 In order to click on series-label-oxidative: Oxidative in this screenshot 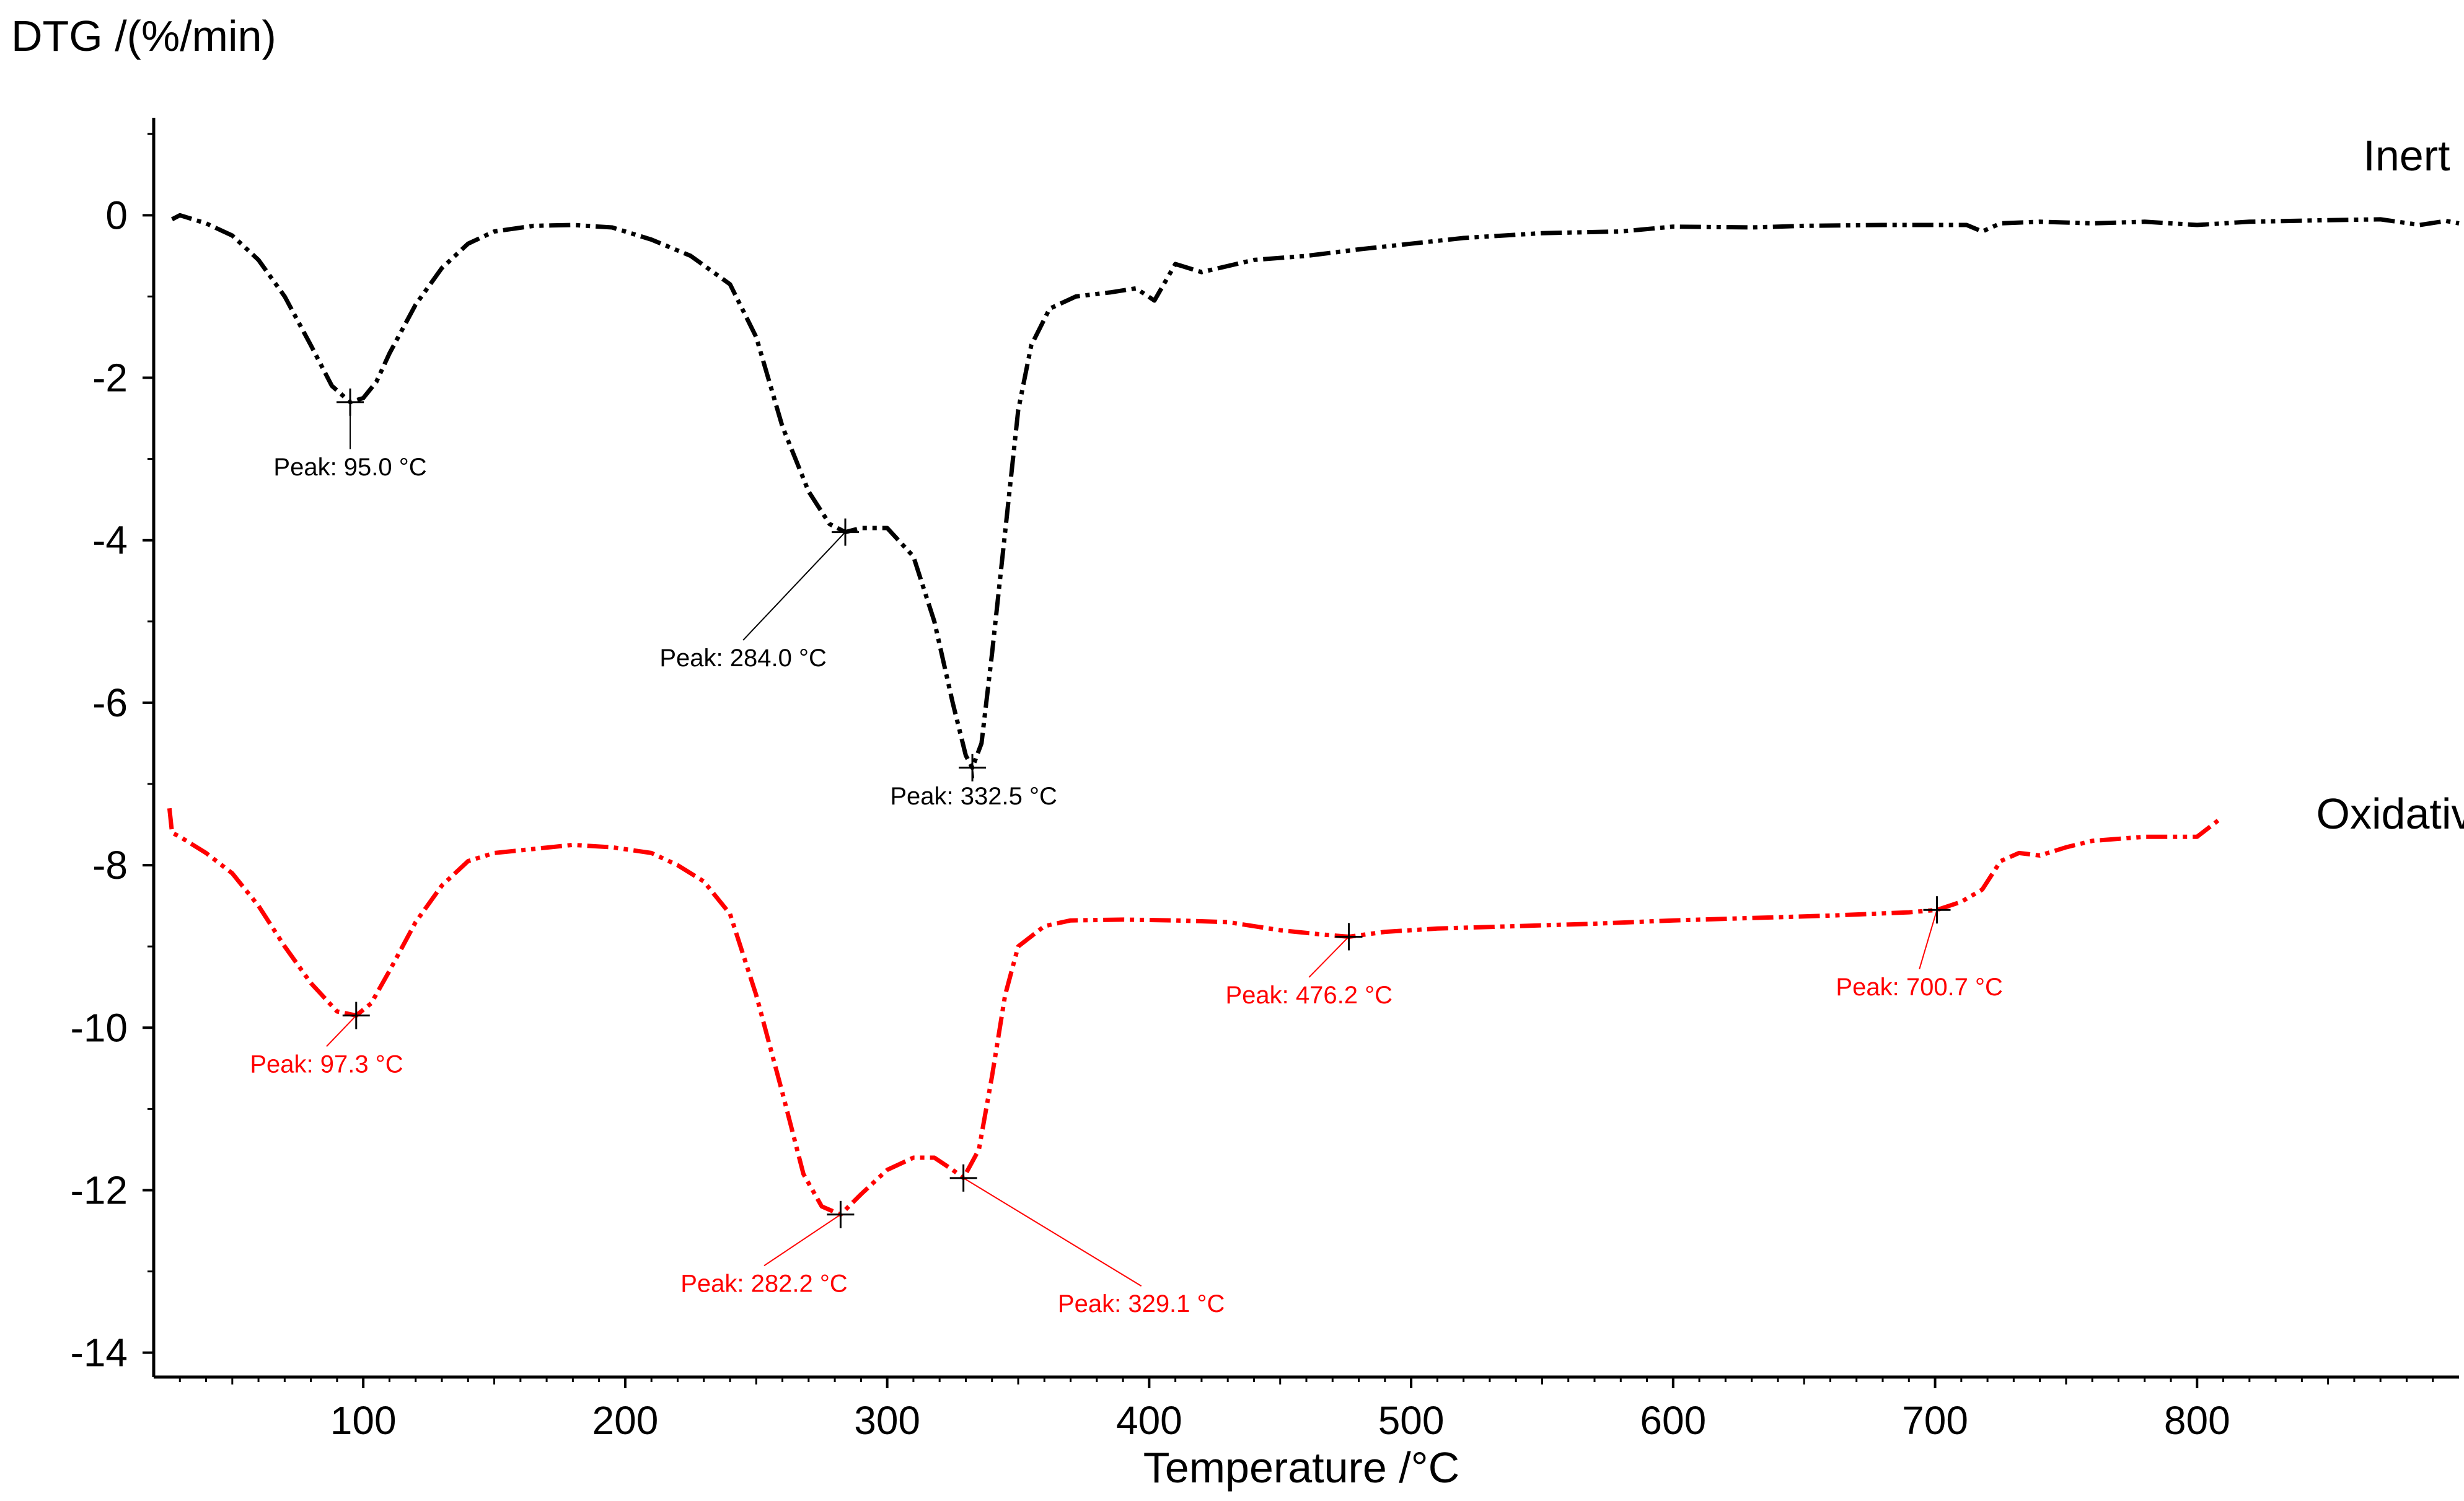, I will do `click(2390, 814)`.